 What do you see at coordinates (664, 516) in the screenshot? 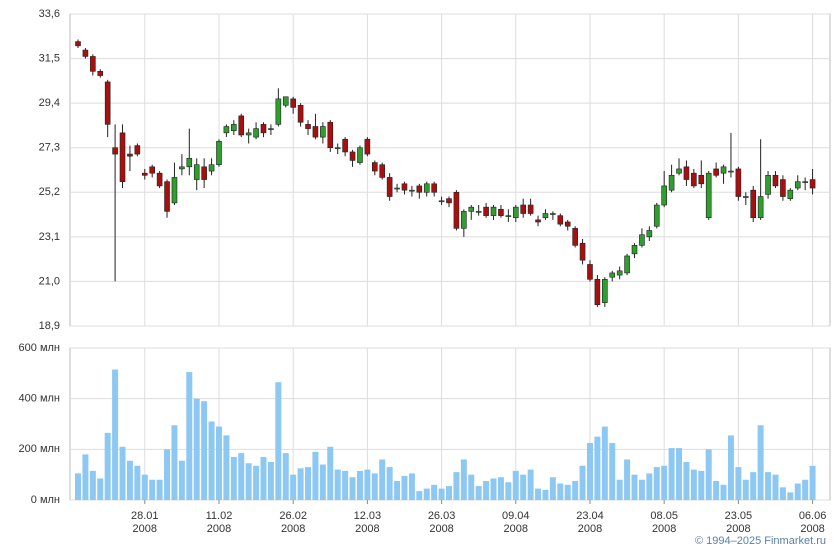
I see `x-tick-label: 08.05` at bounding box center [664, 516].